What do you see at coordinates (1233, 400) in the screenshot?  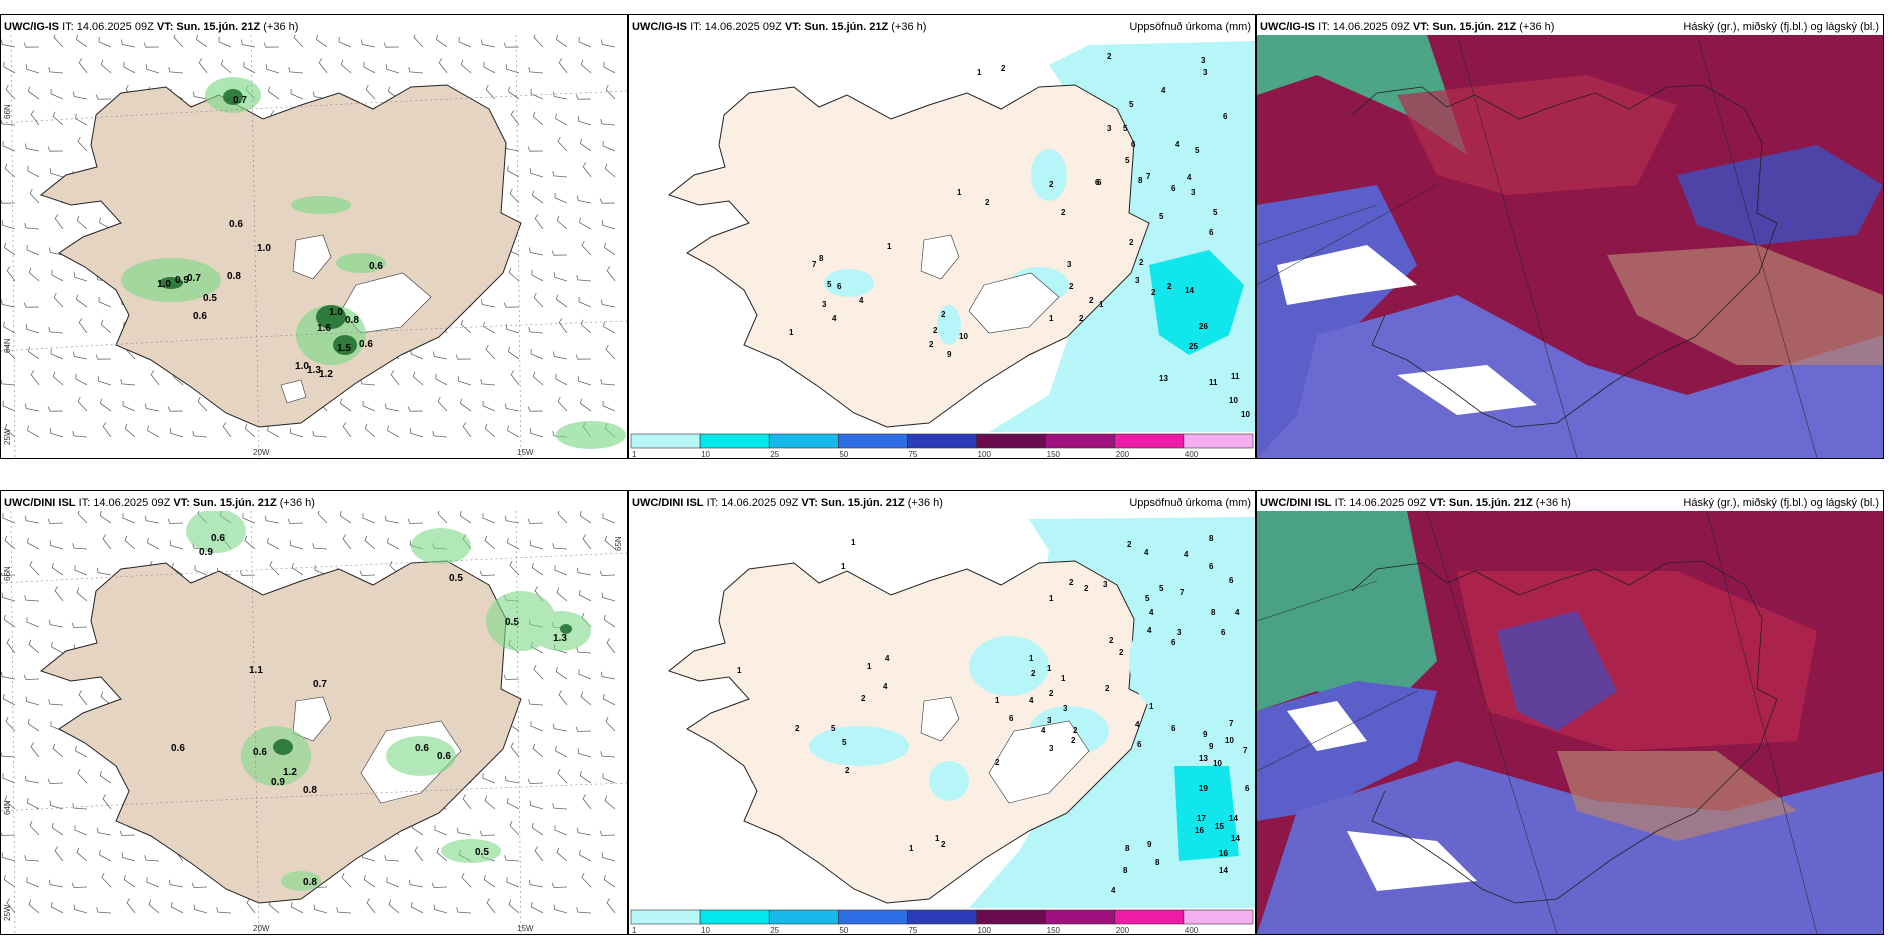 I see `precip-label: 10` at bounding box center [1233, 400].